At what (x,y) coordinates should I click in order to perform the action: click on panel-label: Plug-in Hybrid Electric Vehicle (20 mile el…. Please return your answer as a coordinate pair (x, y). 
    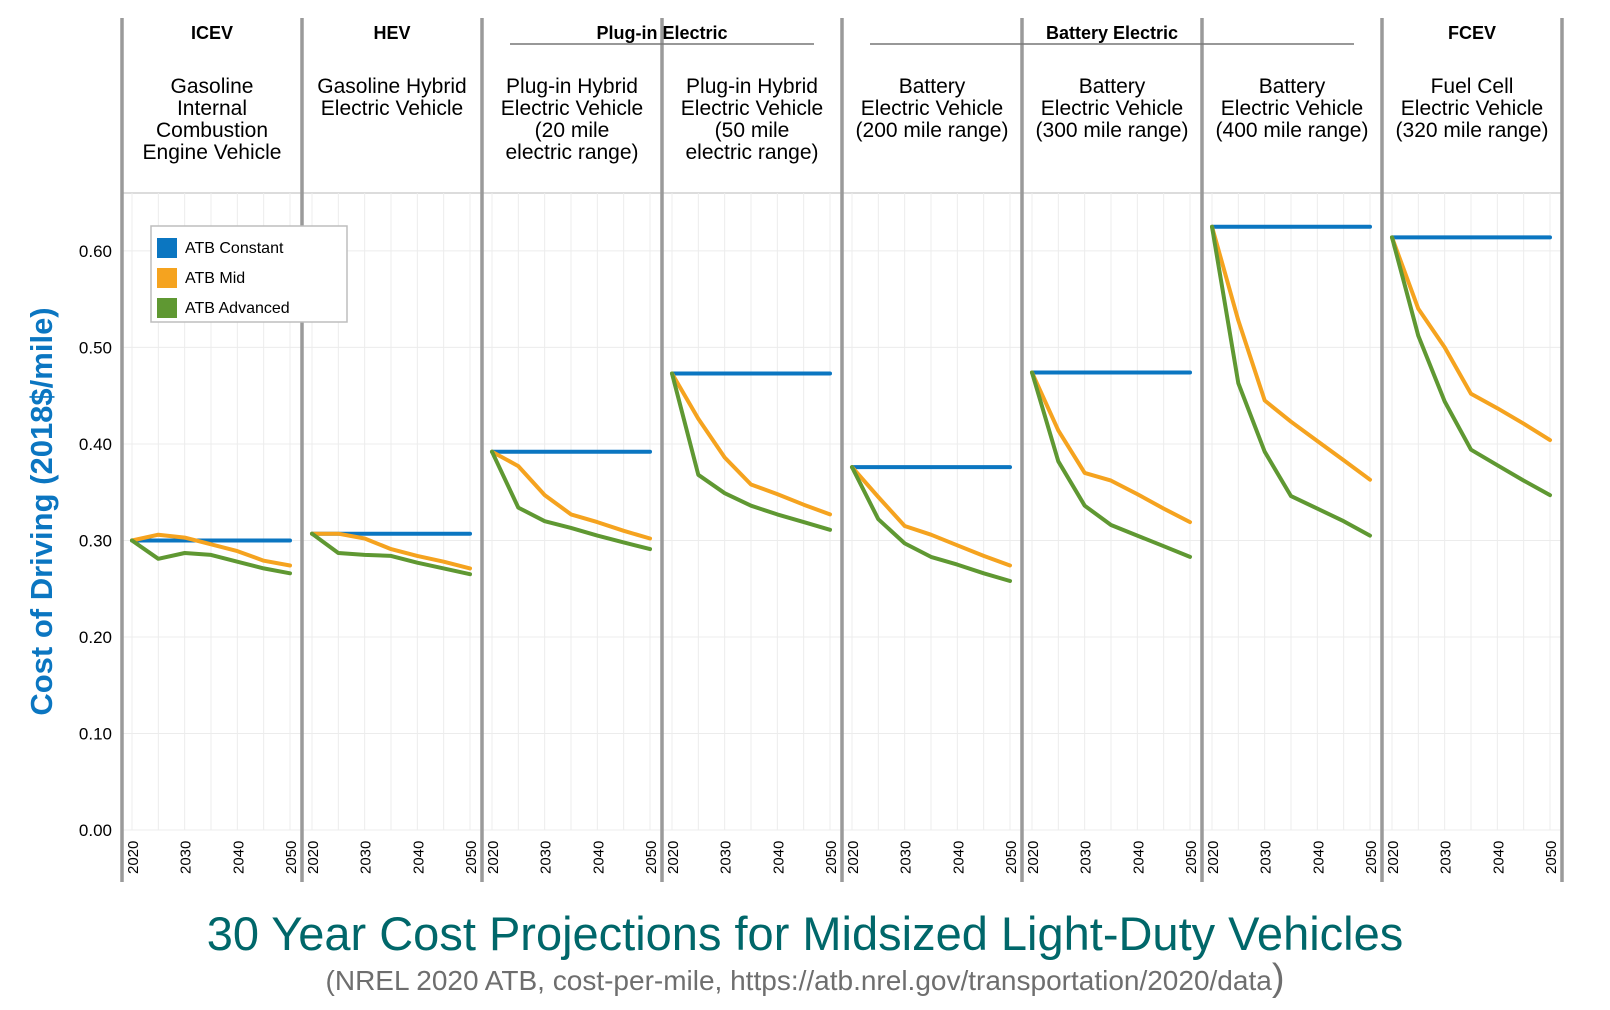
    Looking at the image, I should click on (572, 119).